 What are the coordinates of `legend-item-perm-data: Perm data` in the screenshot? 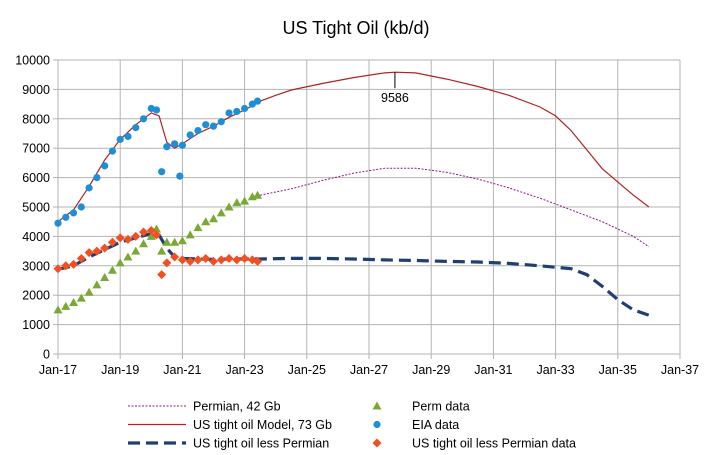 It's located at (421, 407).